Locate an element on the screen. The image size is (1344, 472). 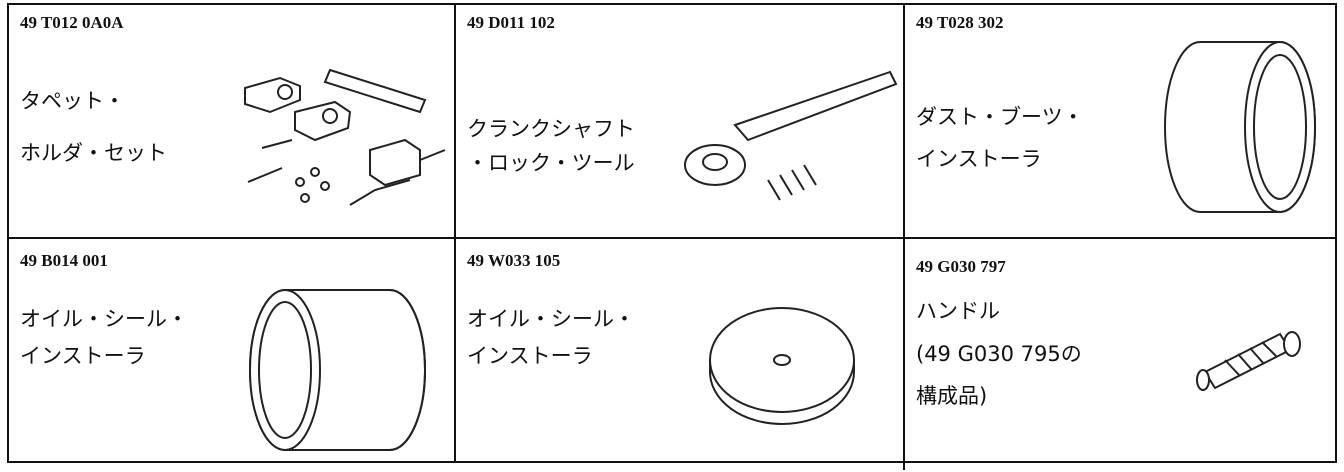
tool-name: 構成品) is located at coordinates (951, 396).